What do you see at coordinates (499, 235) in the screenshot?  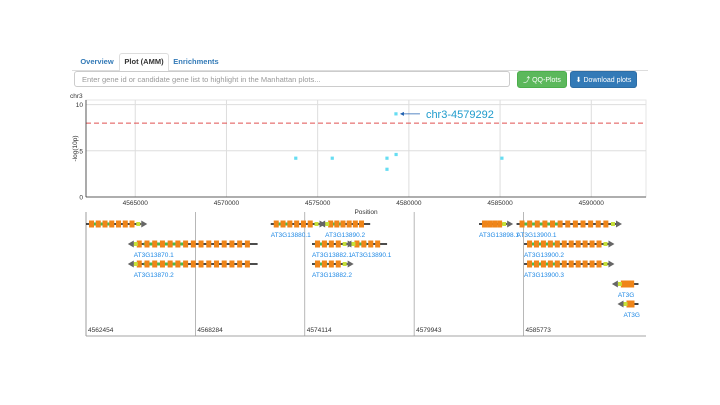 I see `gene-label: AT3G13898.1` at bounding box center [499, 235].